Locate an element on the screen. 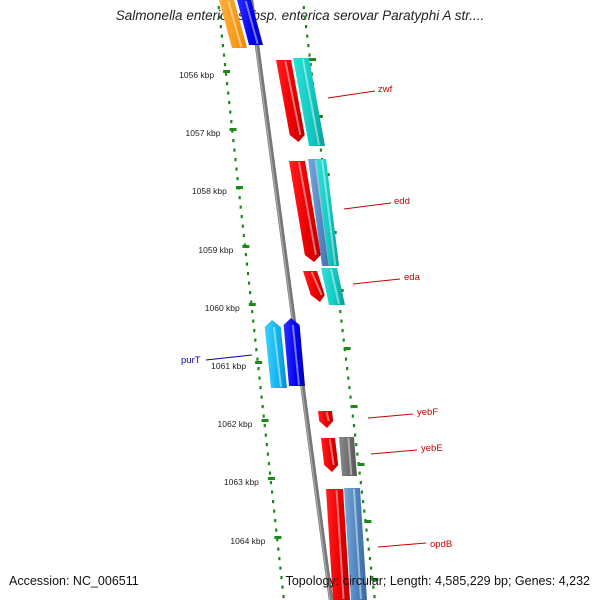  gene-label-zwf: zwf is located at coordinates (385, 89).